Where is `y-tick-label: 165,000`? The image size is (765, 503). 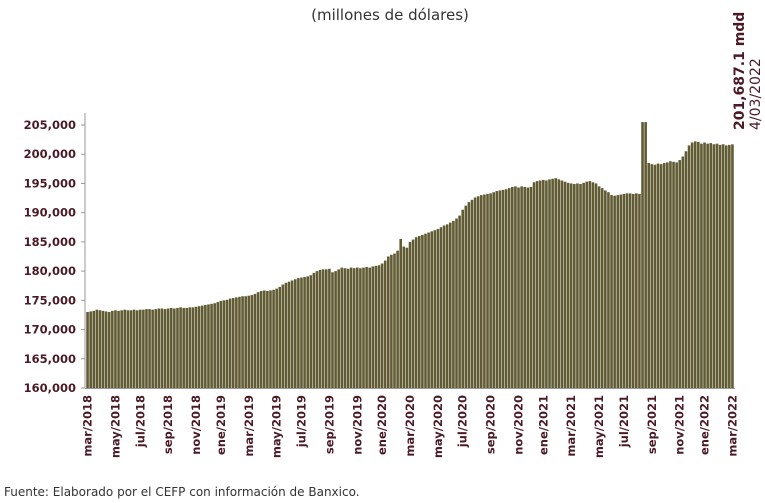 y-tick-label: 165,000 is located at coordinates (50, 359).